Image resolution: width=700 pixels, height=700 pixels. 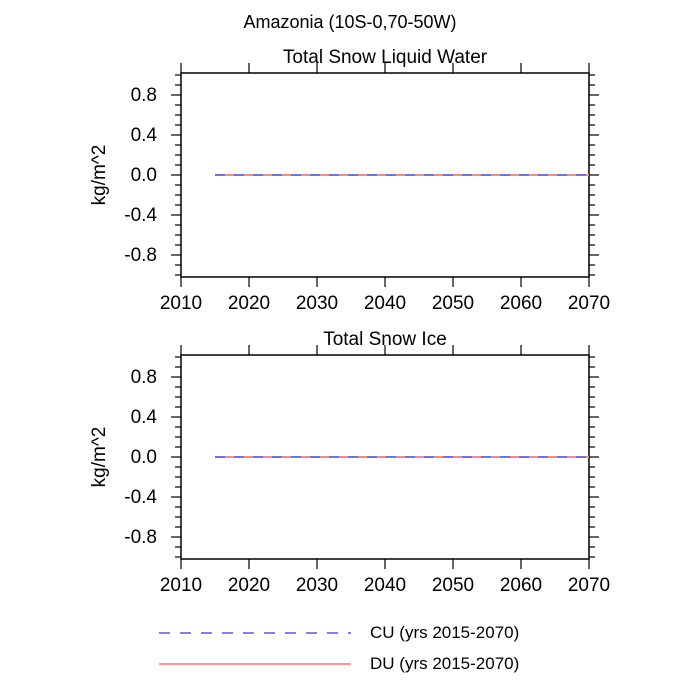 I want to click on legend-label-du: DU (yrs 2015-2070), so click(x=445, y=663).